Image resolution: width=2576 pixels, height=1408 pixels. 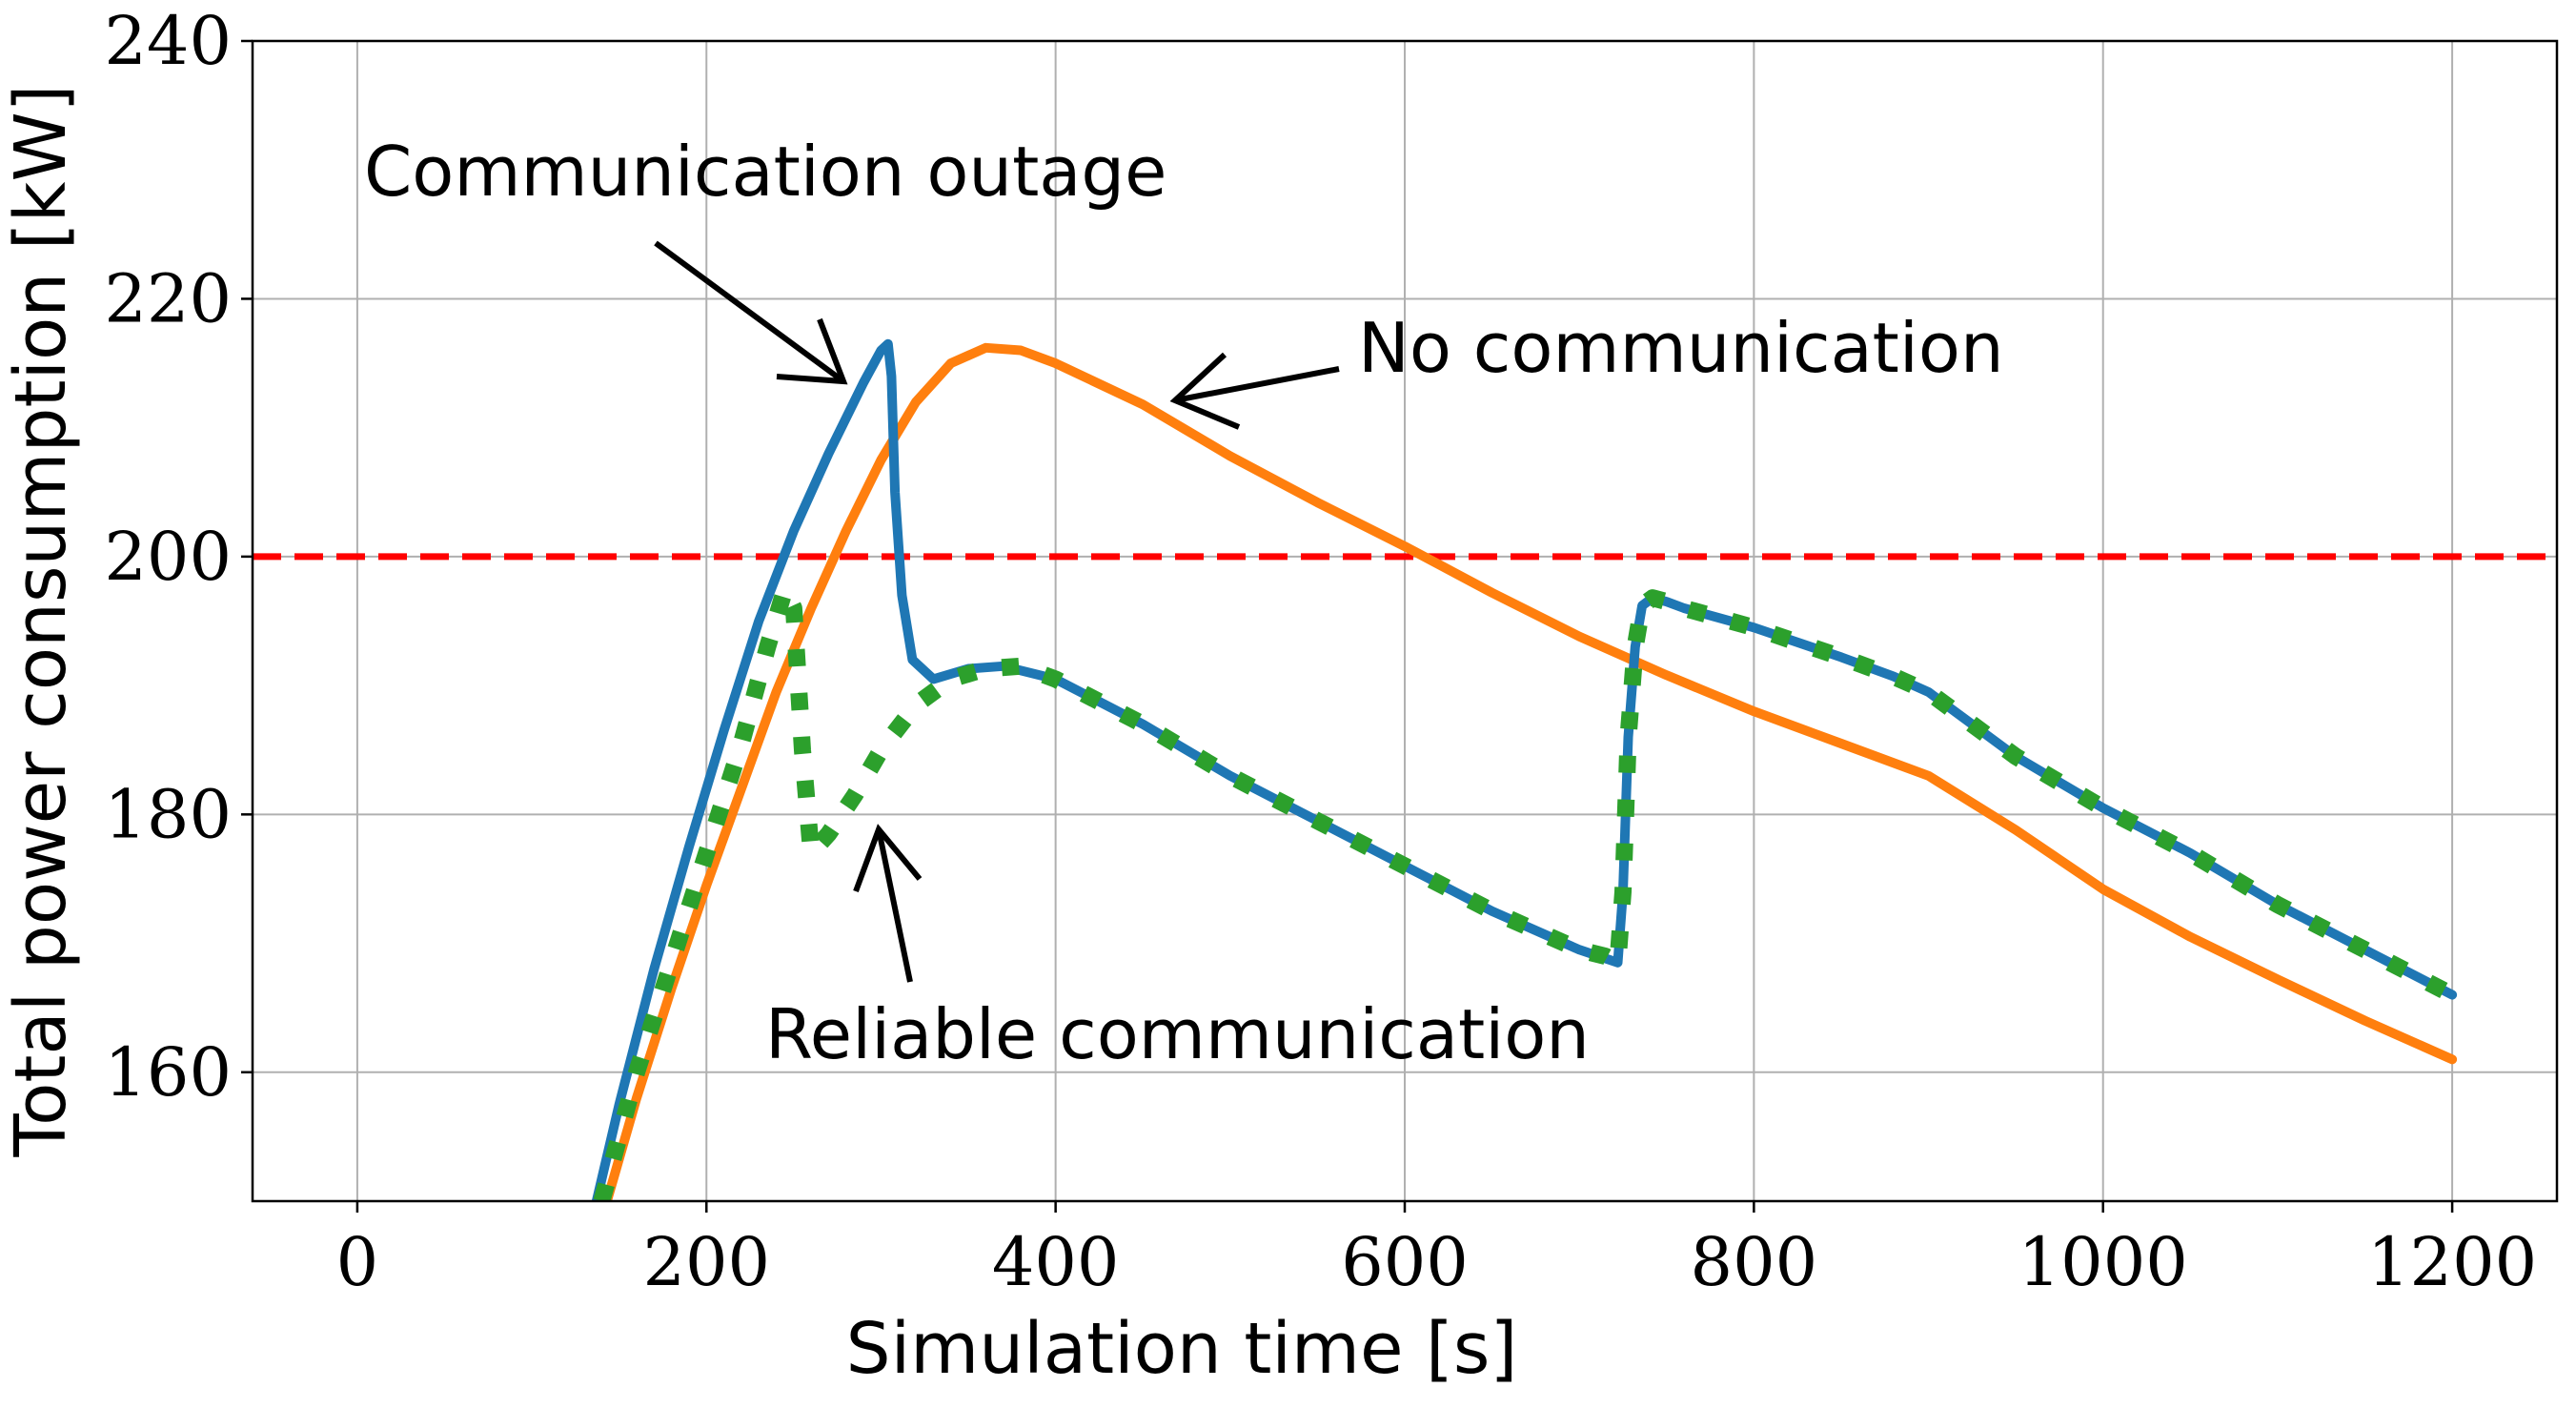 What do you see at coordinates (168, 814) in the screenshot?
I see `y-tick-label: 180` at bounding box center [168, 814].